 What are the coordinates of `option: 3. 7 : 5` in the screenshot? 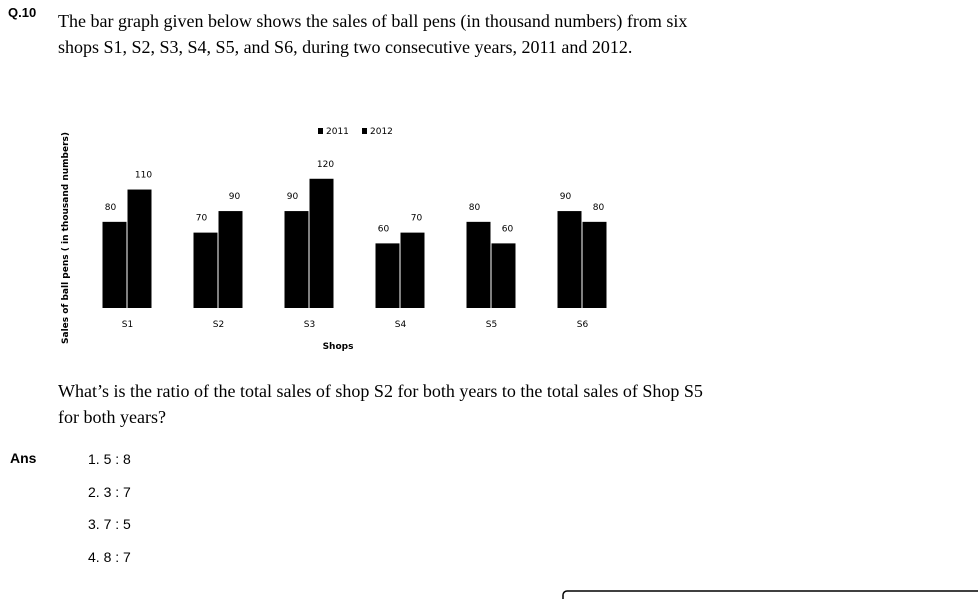 It's located at (109, 524).